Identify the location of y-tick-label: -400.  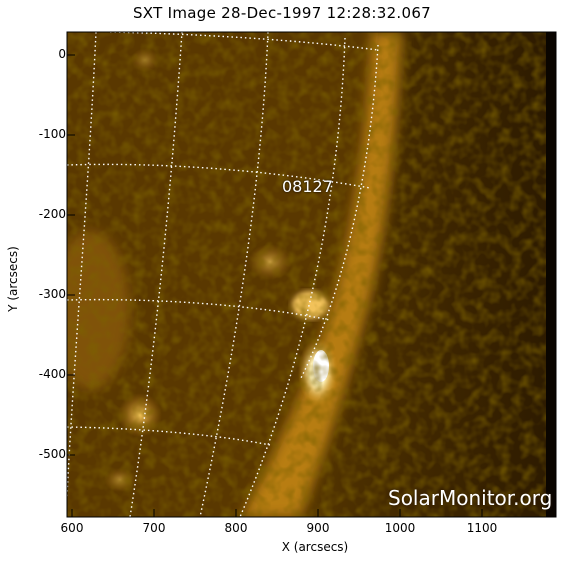
(52, 374).